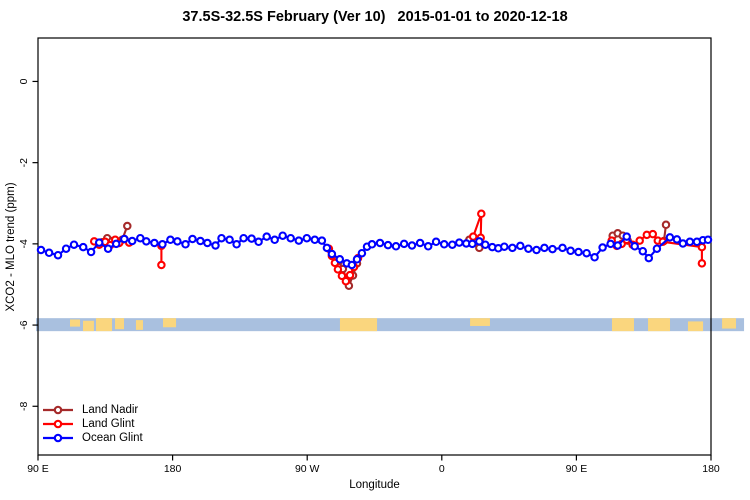 This screenshot has width=750, height=500. I want to click on legend: Land Nadir Land Glint Ocean Glint, so click(92, 424).